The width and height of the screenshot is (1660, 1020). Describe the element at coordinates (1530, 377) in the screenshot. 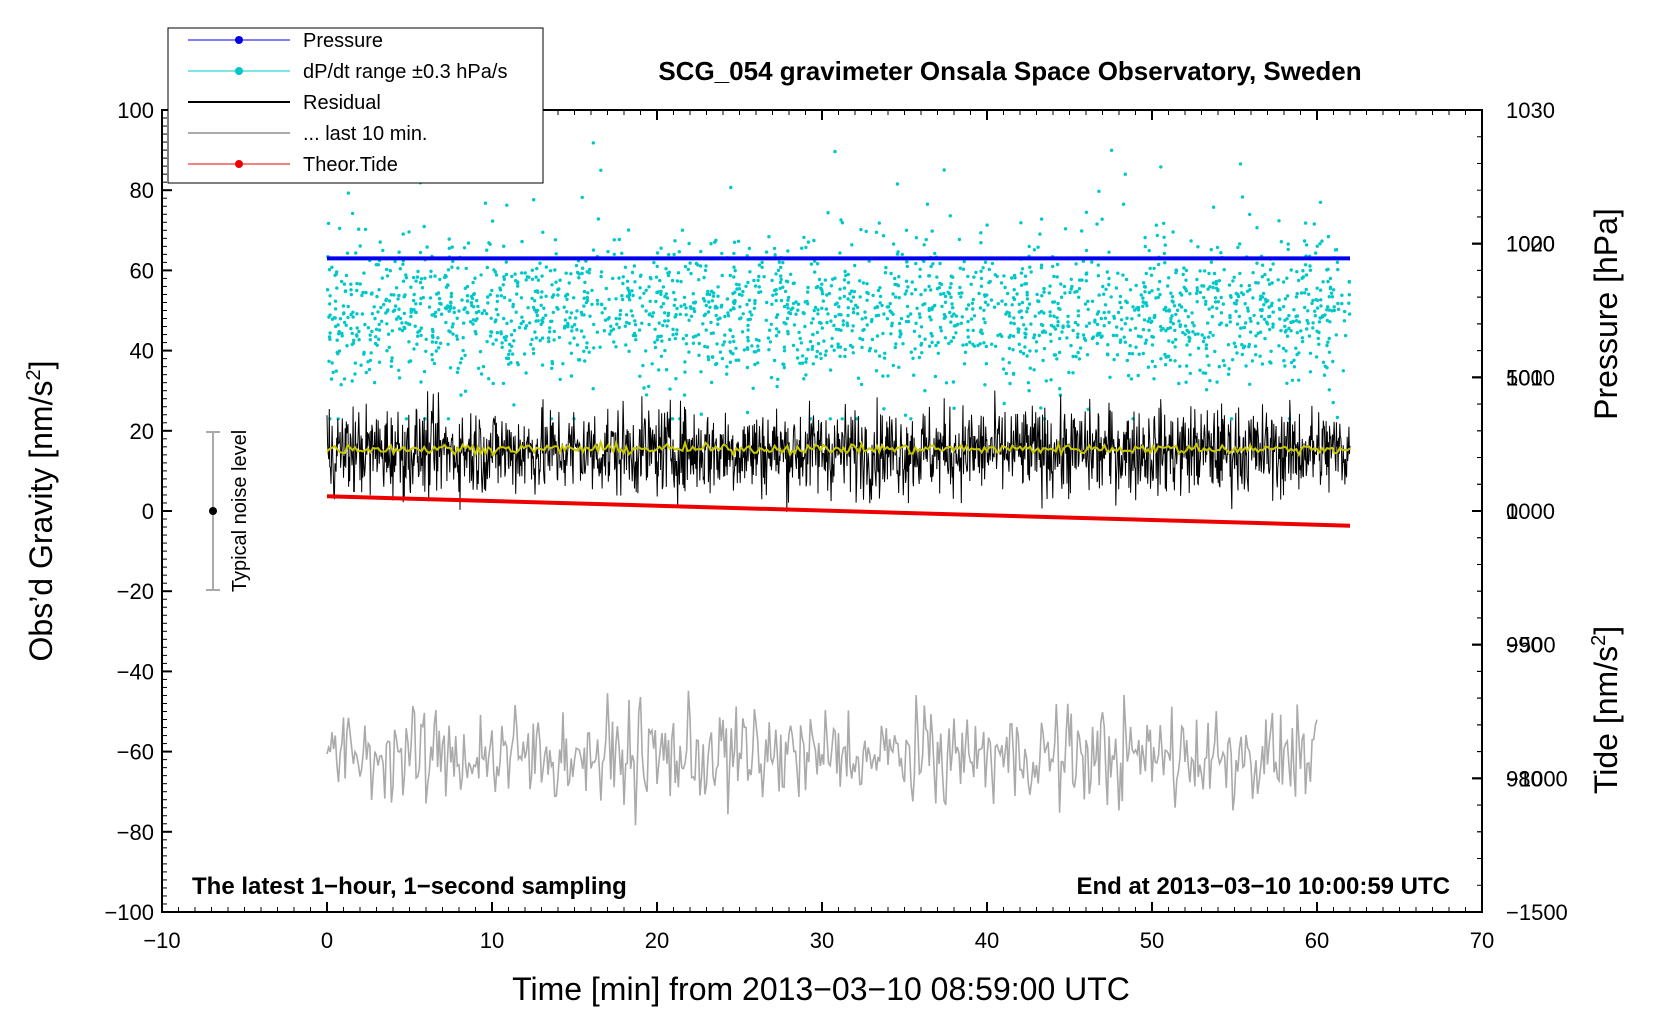

I see `y-tick-label-pressure: 1010` at that location.